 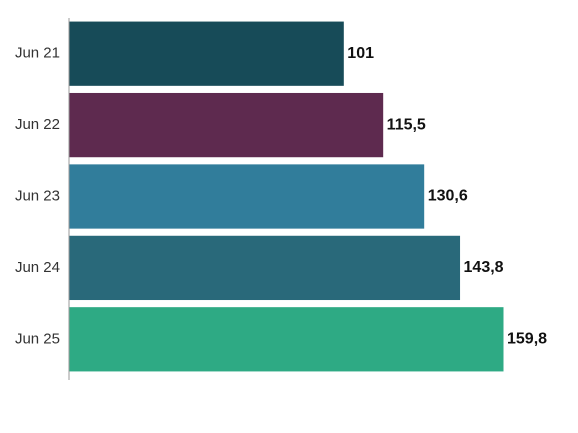 What do you see at coordinates (37, 124) in the screenshot?
I see `y-tick-label: Jun 22` at bounding box center [37, 124].